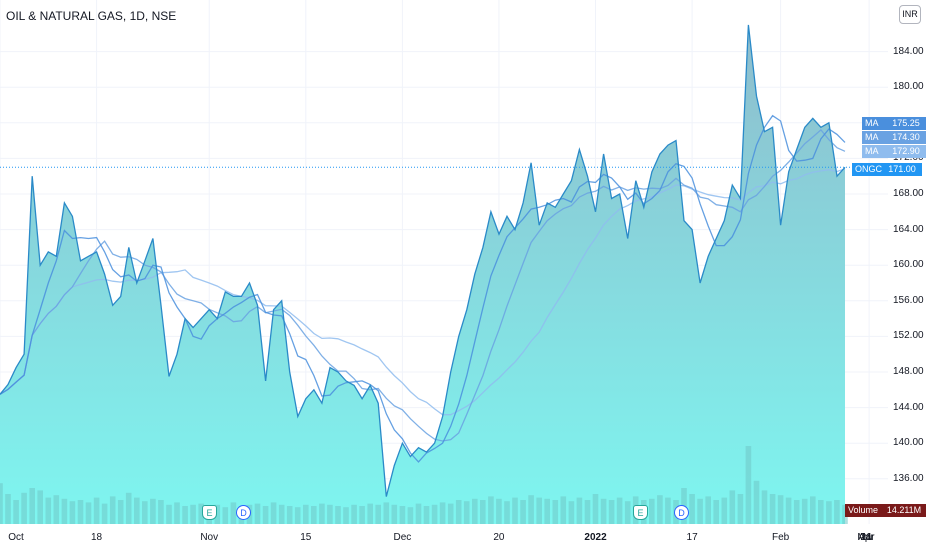  Describe the element at coordinates (499, 537) in the screenshot. I see `x-tick-label: 20` at that location.